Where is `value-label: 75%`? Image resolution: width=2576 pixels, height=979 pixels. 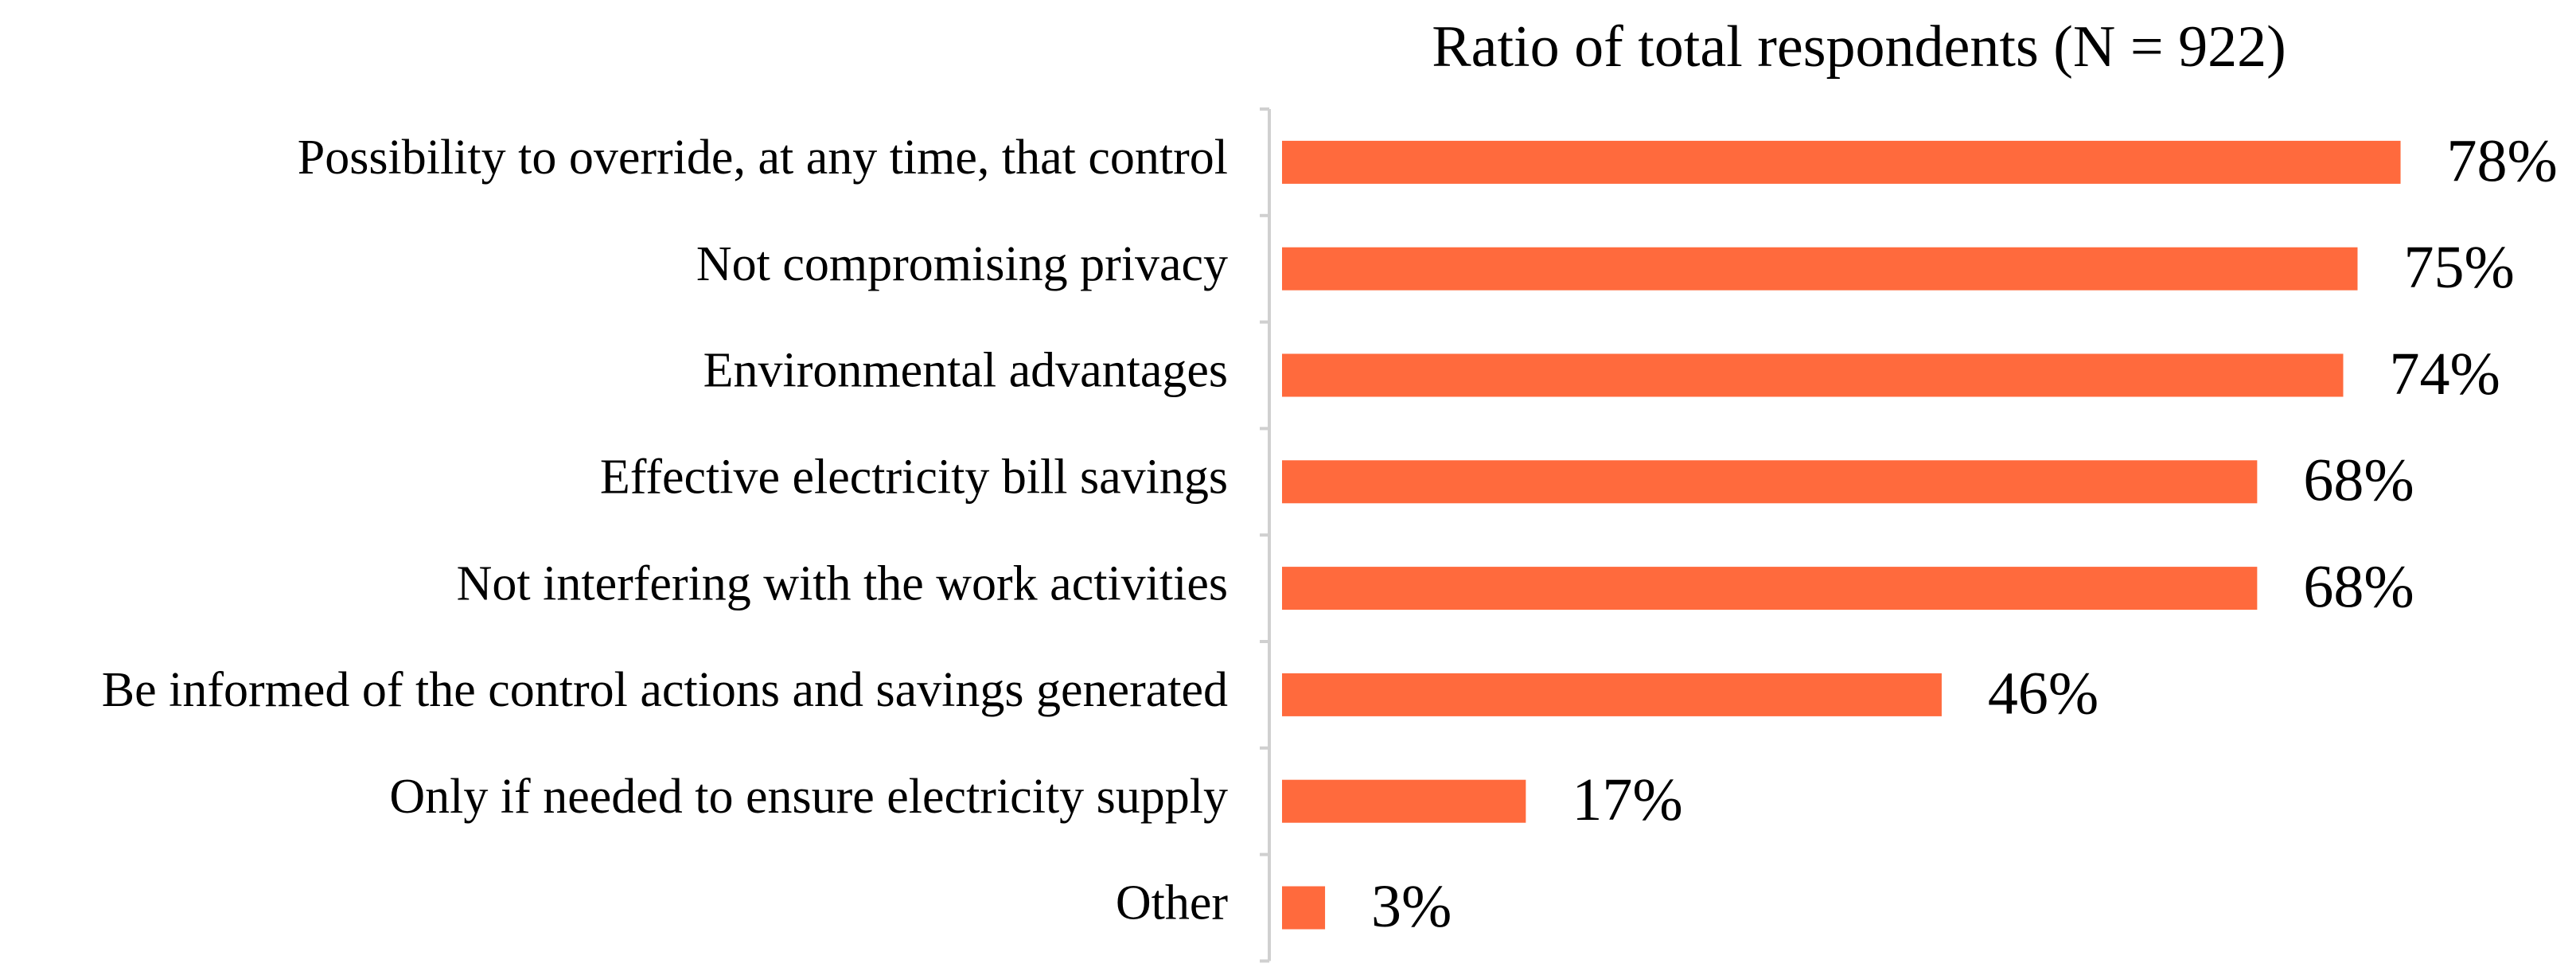
value-label: 75% is located at coordinates (2459, 267).